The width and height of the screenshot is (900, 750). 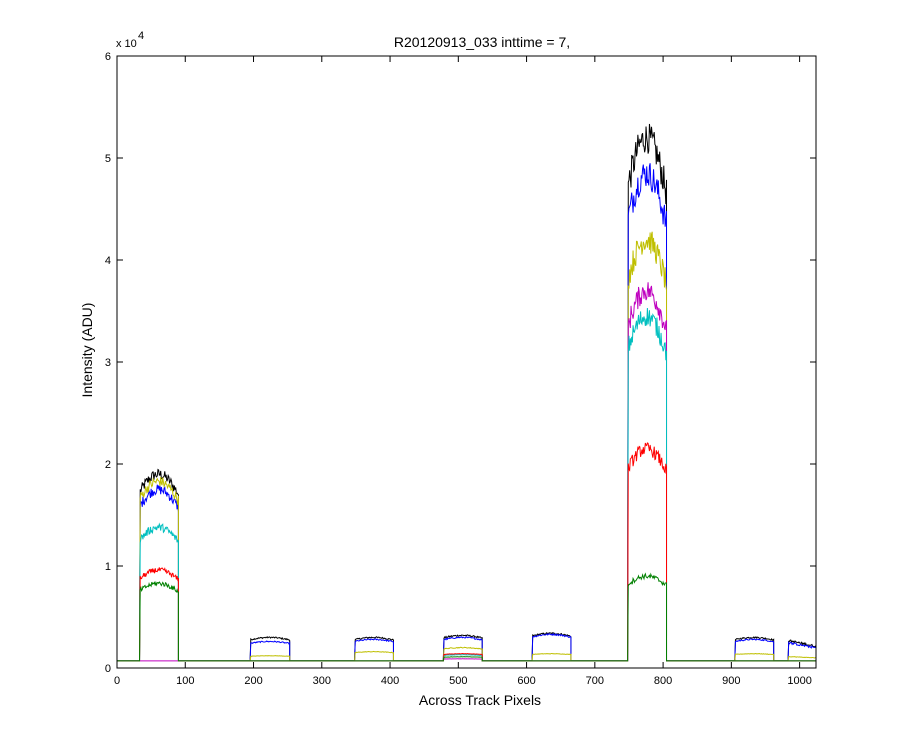 What do you see at coordinates (458, 681) in the screenshot?
I see `x-tick-label: 500` at bounding box center [458, 681].